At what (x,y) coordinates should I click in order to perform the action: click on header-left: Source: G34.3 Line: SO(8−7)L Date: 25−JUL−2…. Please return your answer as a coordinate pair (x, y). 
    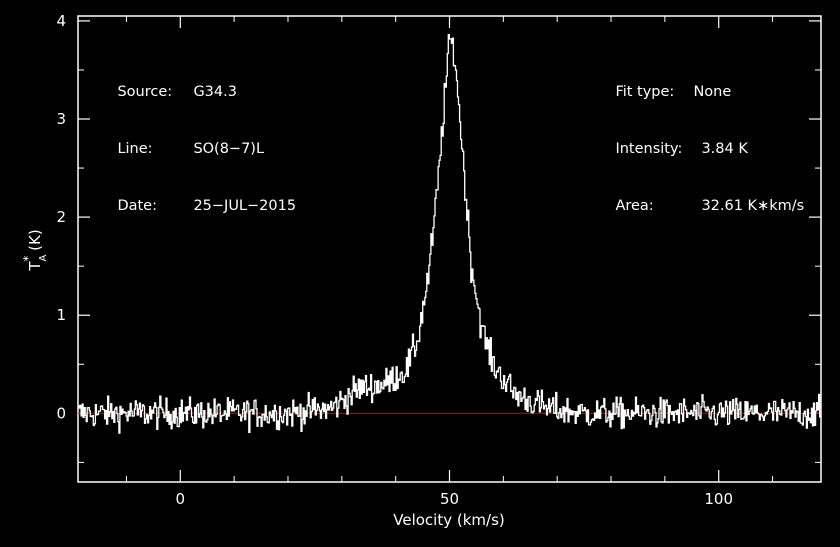
    Looking at the image, I should click on (197, 129).